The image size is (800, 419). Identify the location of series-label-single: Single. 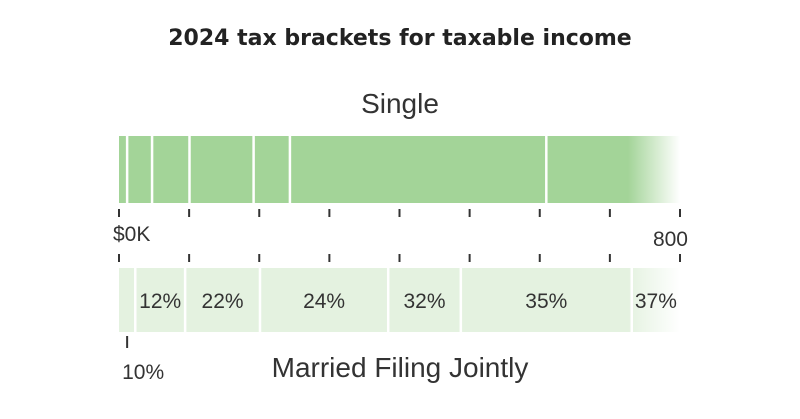
(400, 103).